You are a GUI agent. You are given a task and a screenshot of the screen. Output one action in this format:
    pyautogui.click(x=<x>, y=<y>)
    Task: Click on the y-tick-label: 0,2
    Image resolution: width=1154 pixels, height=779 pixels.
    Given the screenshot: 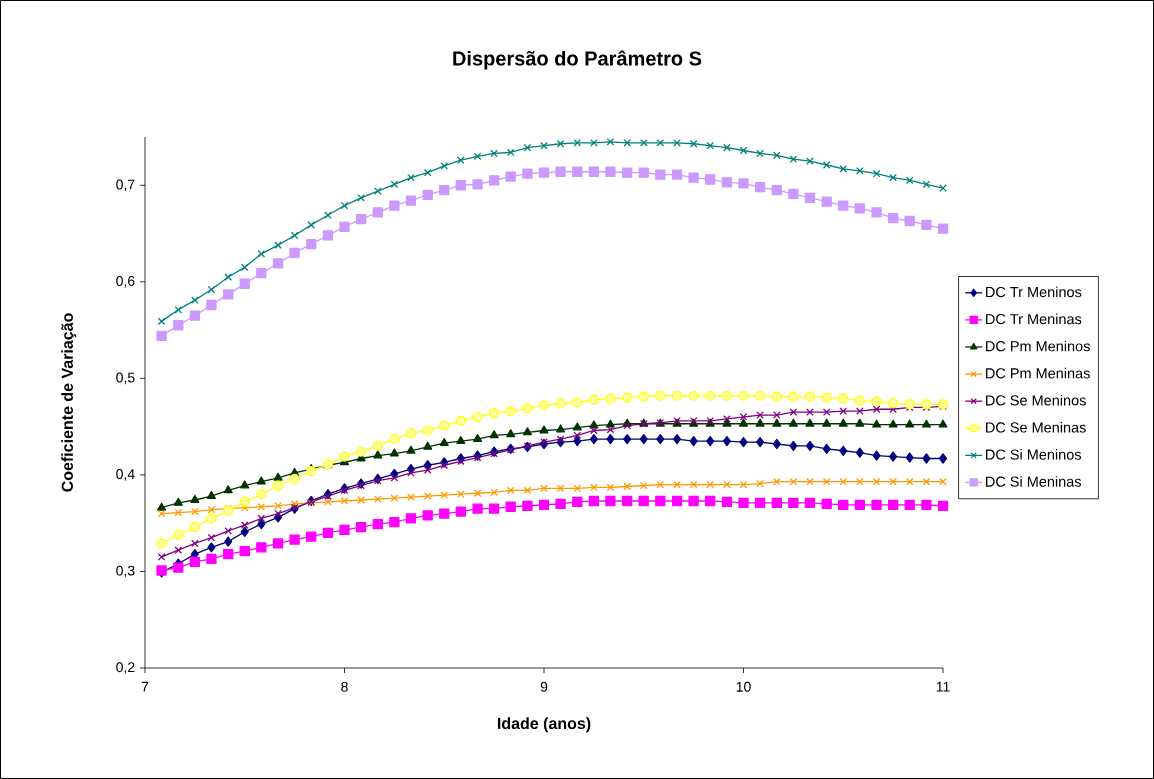 What is the action you would take?
    pyautogui.click(x=125, y=668)
    